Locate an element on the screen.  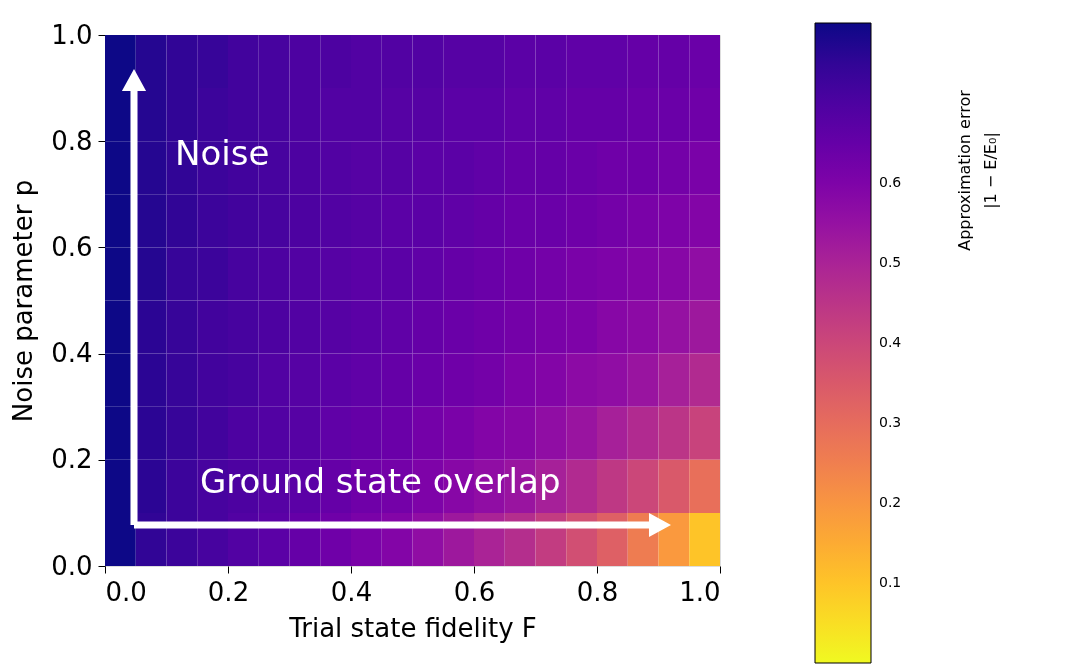
x-tick-label: 0.6 is located at coordinates (474, 591).